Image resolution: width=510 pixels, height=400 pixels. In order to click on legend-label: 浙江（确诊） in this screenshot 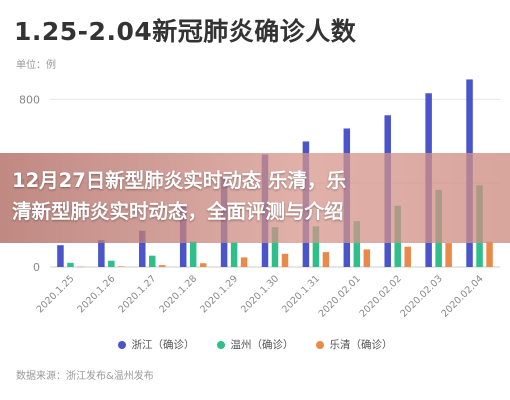, I will do `click(163, 345)`.